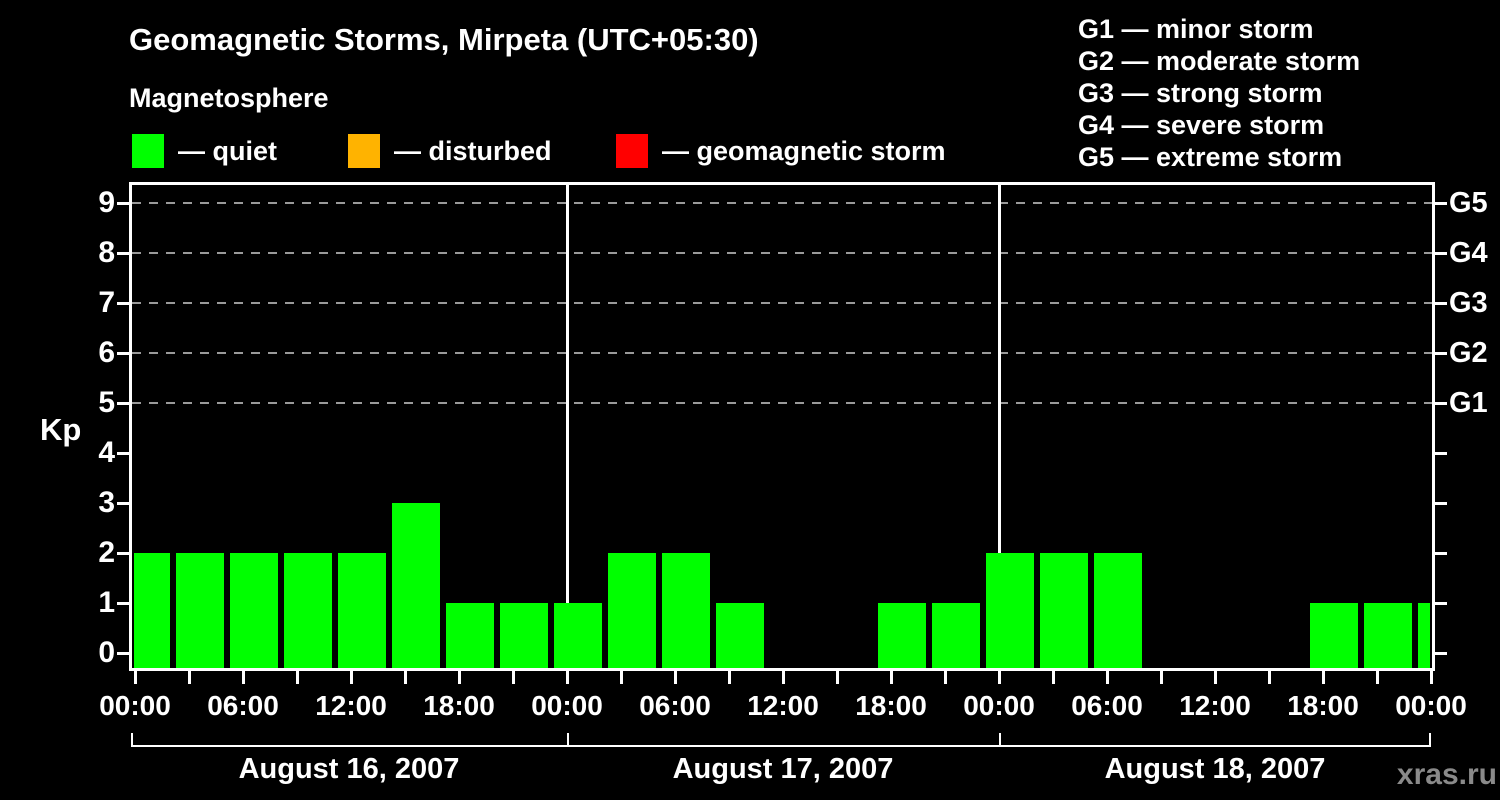  I want to click on y-axis-title: Kp, so click(61, 429).